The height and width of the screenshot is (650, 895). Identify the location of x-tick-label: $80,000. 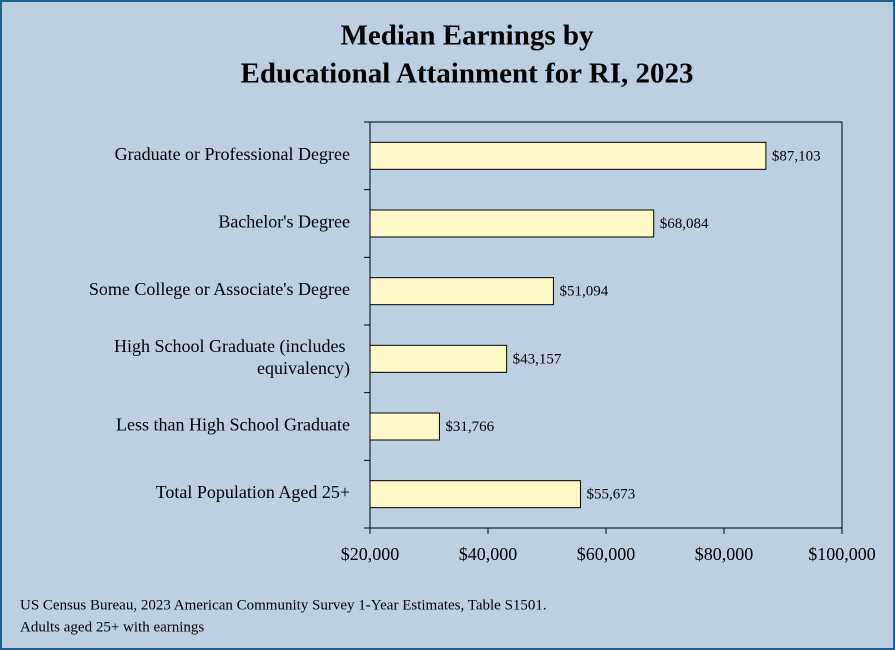
(724, 554).